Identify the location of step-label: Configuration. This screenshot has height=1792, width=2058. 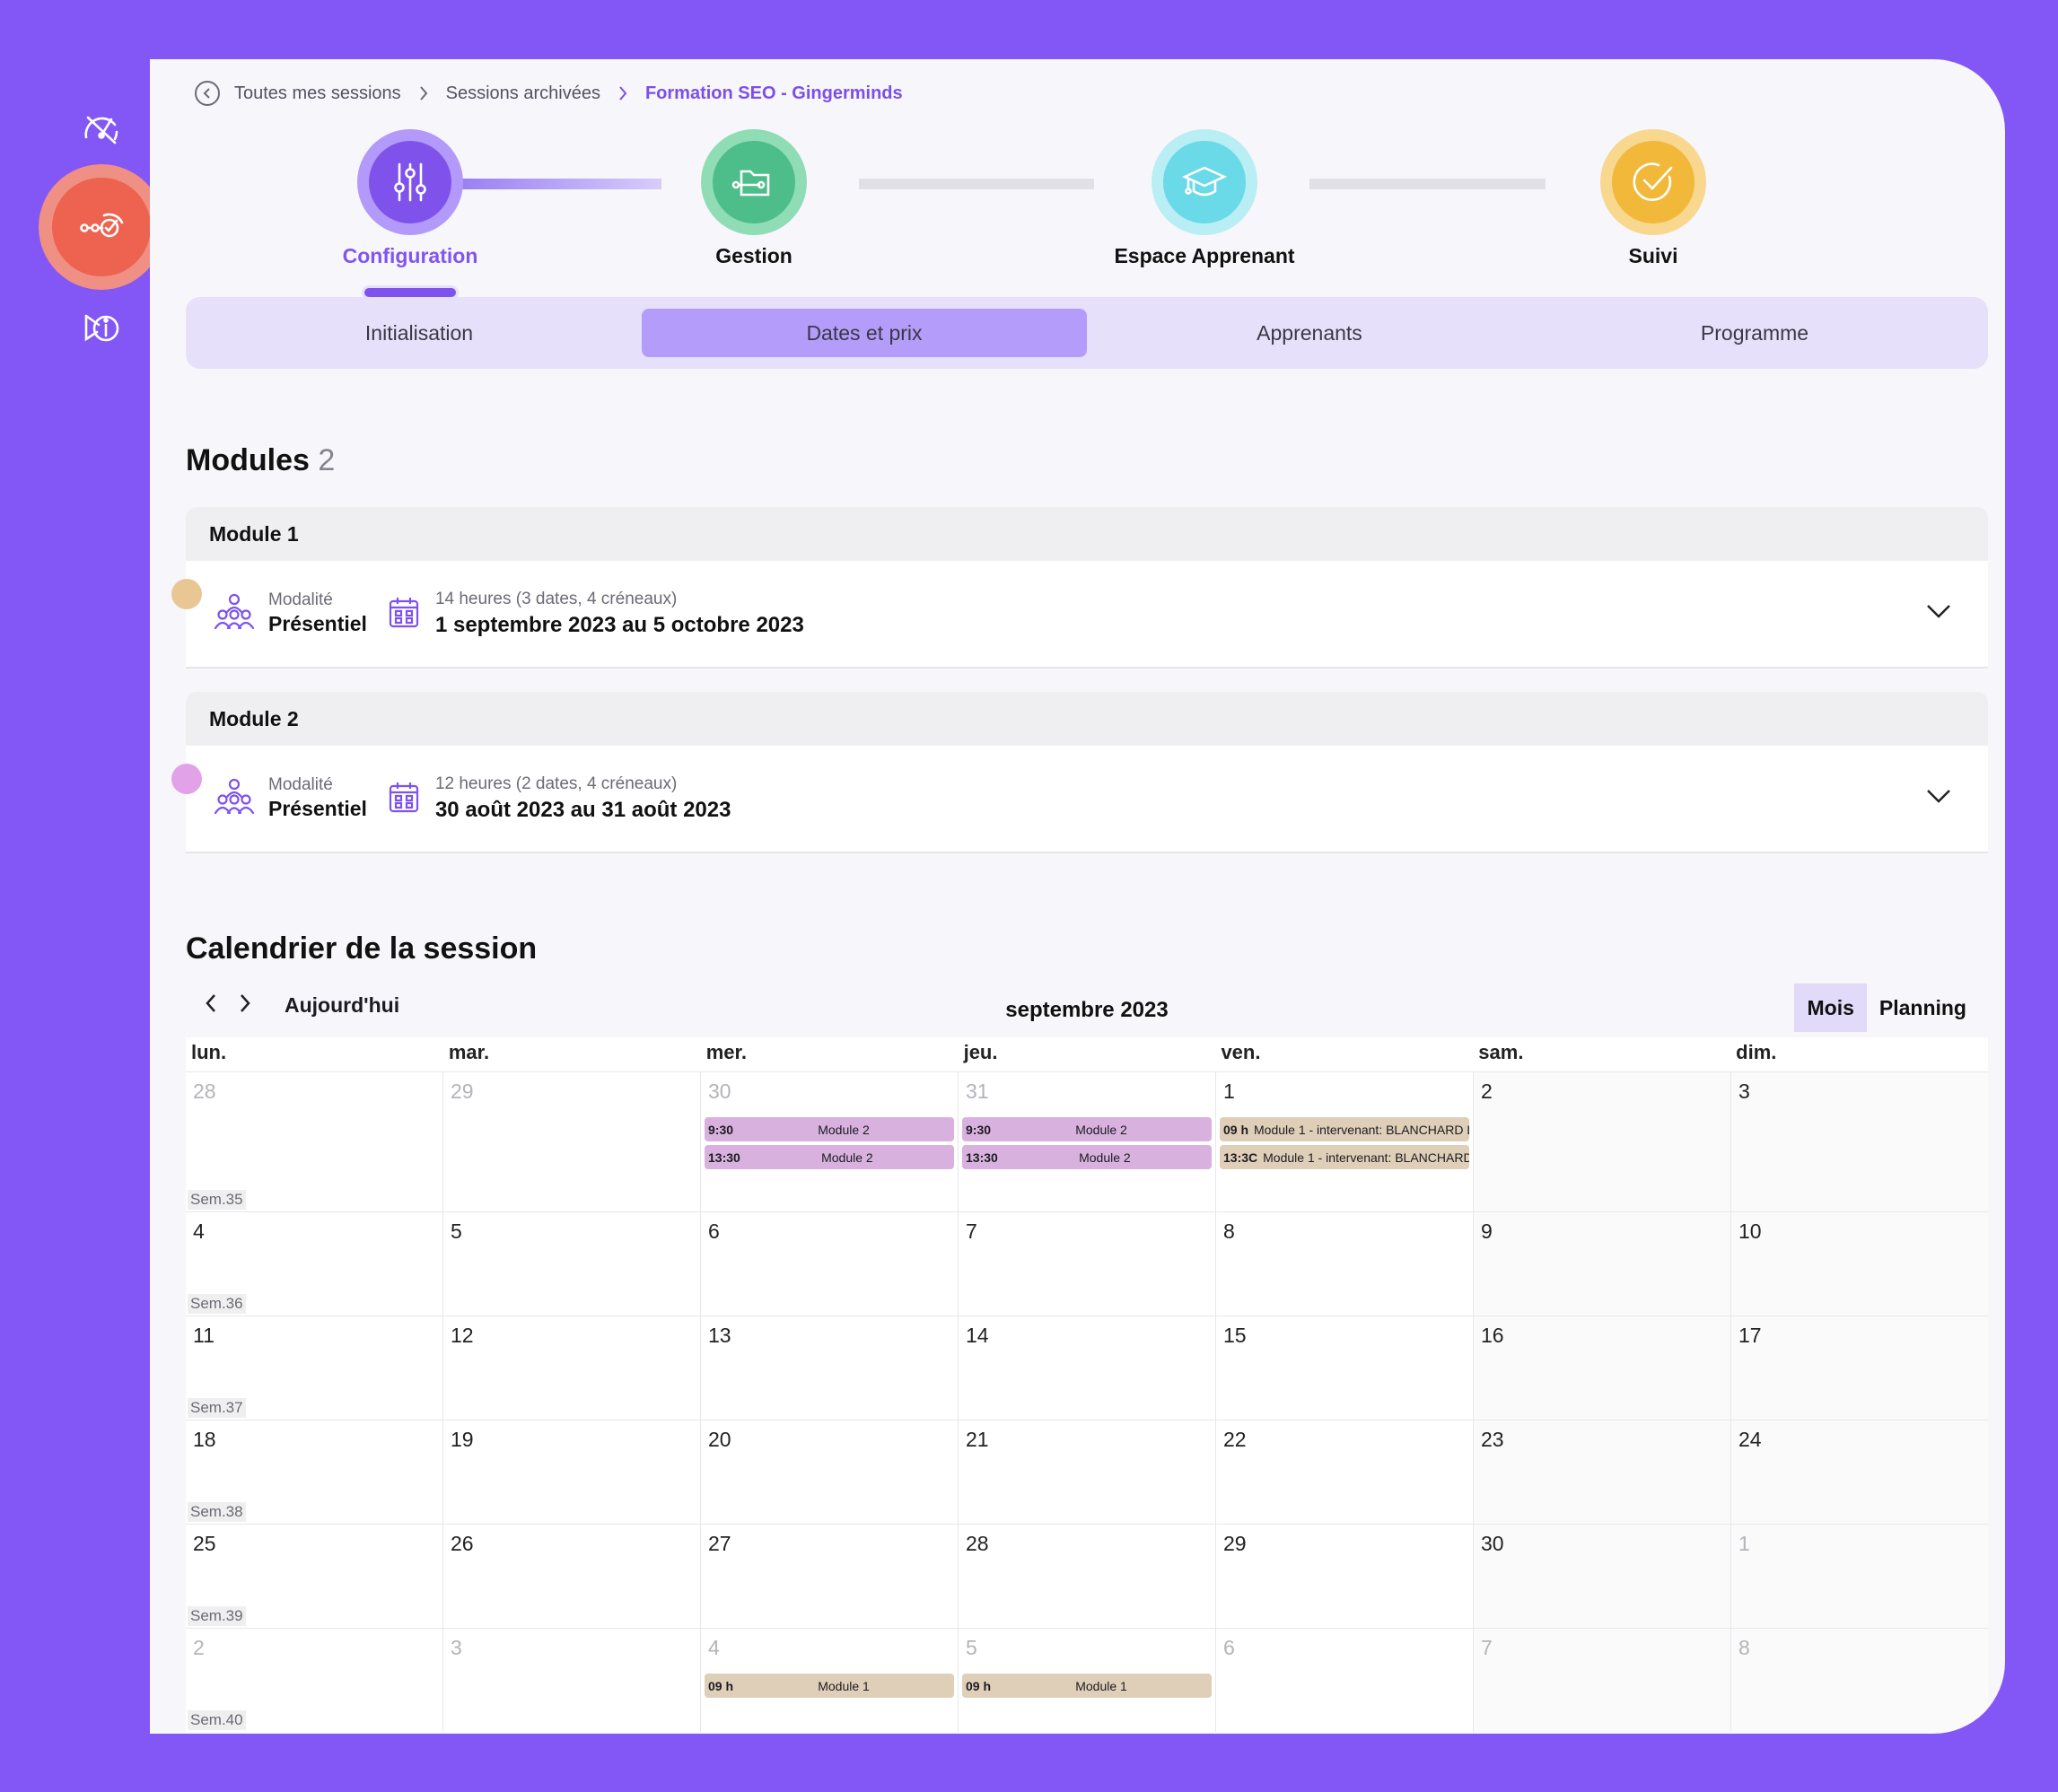
(410, 255).